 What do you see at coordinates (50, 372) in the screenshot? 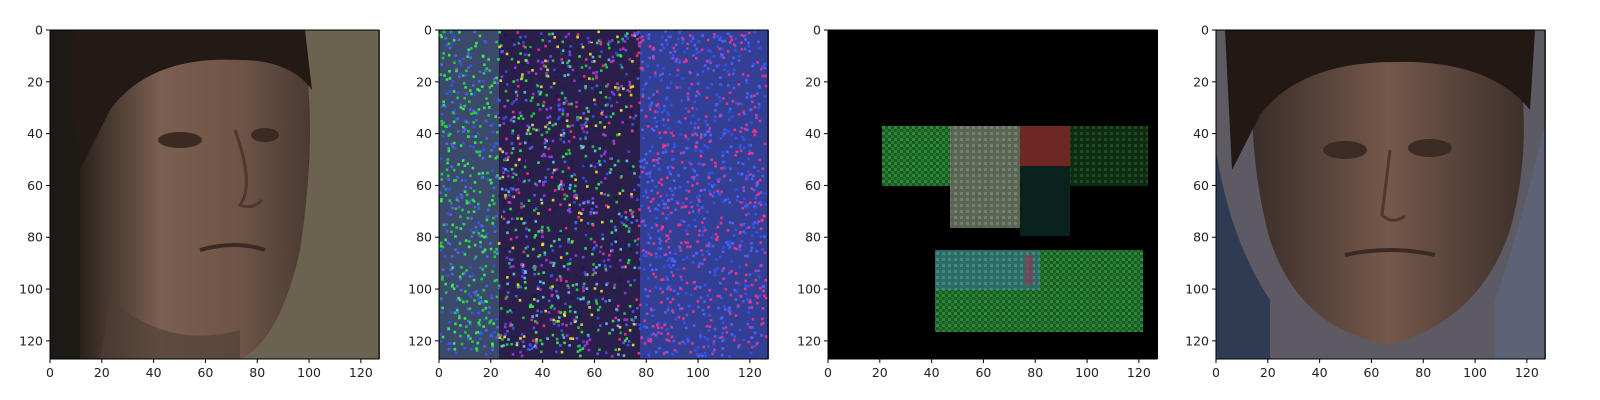
I see `face-photo-left-x-tick-label: 0` at bounding box center [50, 372].